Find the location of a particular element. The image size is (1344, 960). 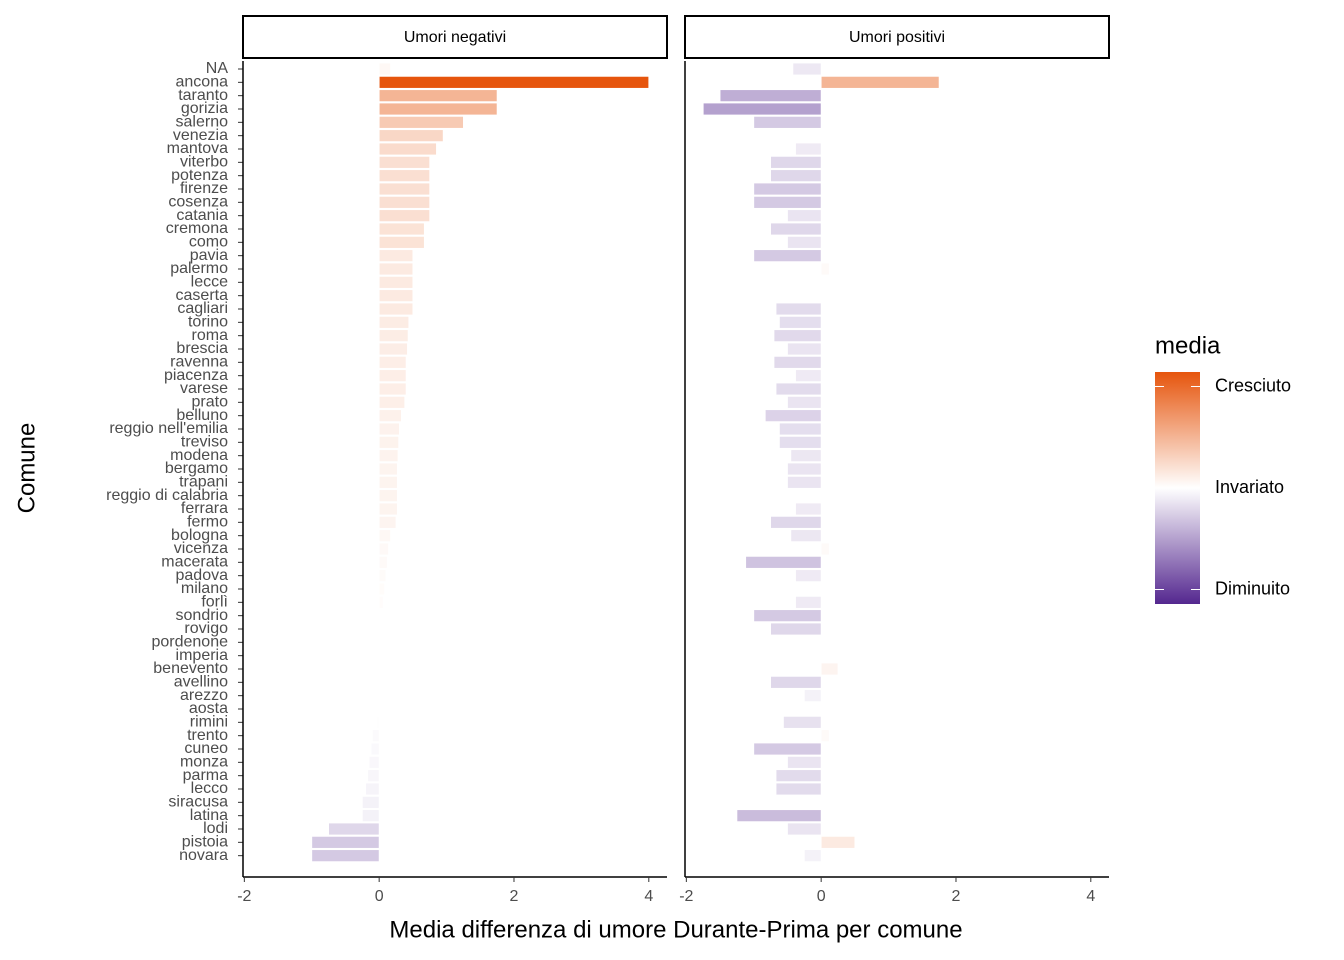

y-tick-label: vicenza is located at coordinates (201, 548).